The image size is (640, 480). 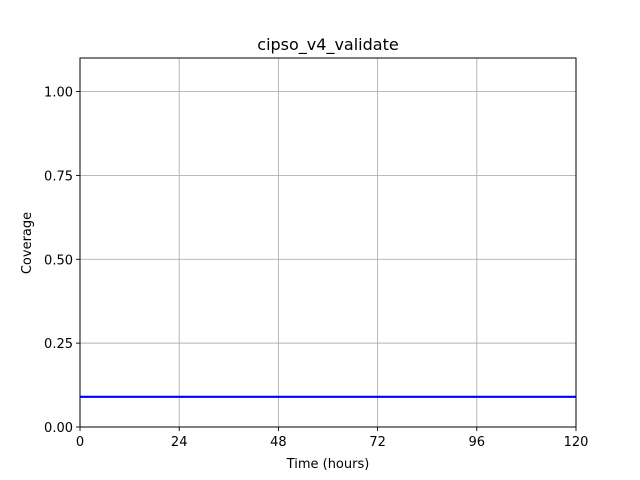 What do you see at coordinates (332, 438) in the screenshot?
I see `x-axis: 0 24 48 72 96 120` at bounding box center [332, 438].